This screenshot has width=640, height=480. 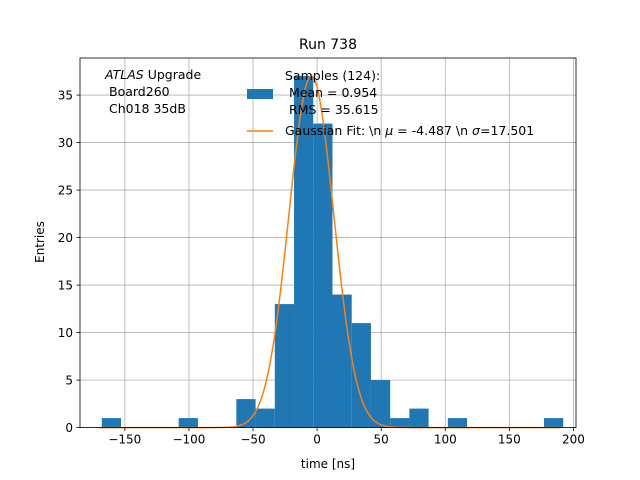 I want to click on legend-hist-line-2: Mean = 0.954, so click(x=333, y=92).